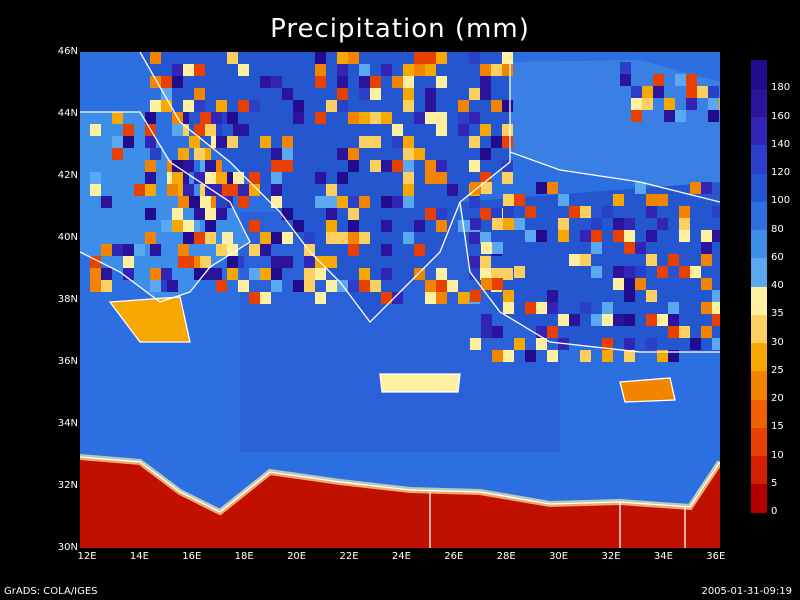 The height and width of the screenshot is (600, 800). Describe the element at coordinates (67, 485) in the screenshot. I see `lat-label: 32N` at that location.